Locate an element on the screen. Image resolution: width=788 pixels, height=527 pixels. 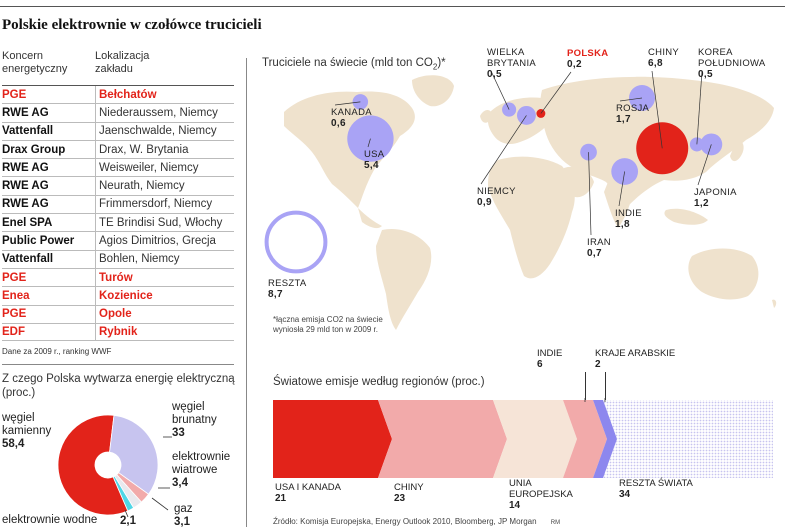
label-wiatrowe-name: elektrownie wiatrowe is located at coordinates (201, 463).